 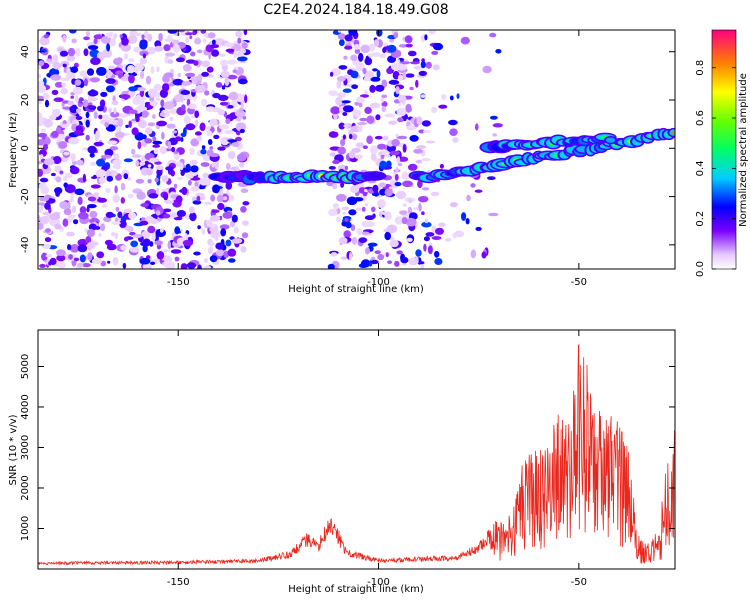 What do you see at coordinates (441, 156) in the screenshot?
I see `heatmap-ridges` at bounding box center [441, 156].